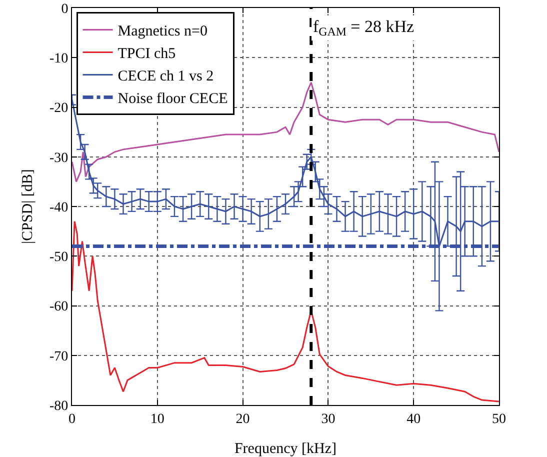 This screenshot has width=547, height=457. Describe the element at coordinates (364, 28) in the screenshot. I see `ref-line-label: f$_{GAM}$ = 28 kHz` at that location.